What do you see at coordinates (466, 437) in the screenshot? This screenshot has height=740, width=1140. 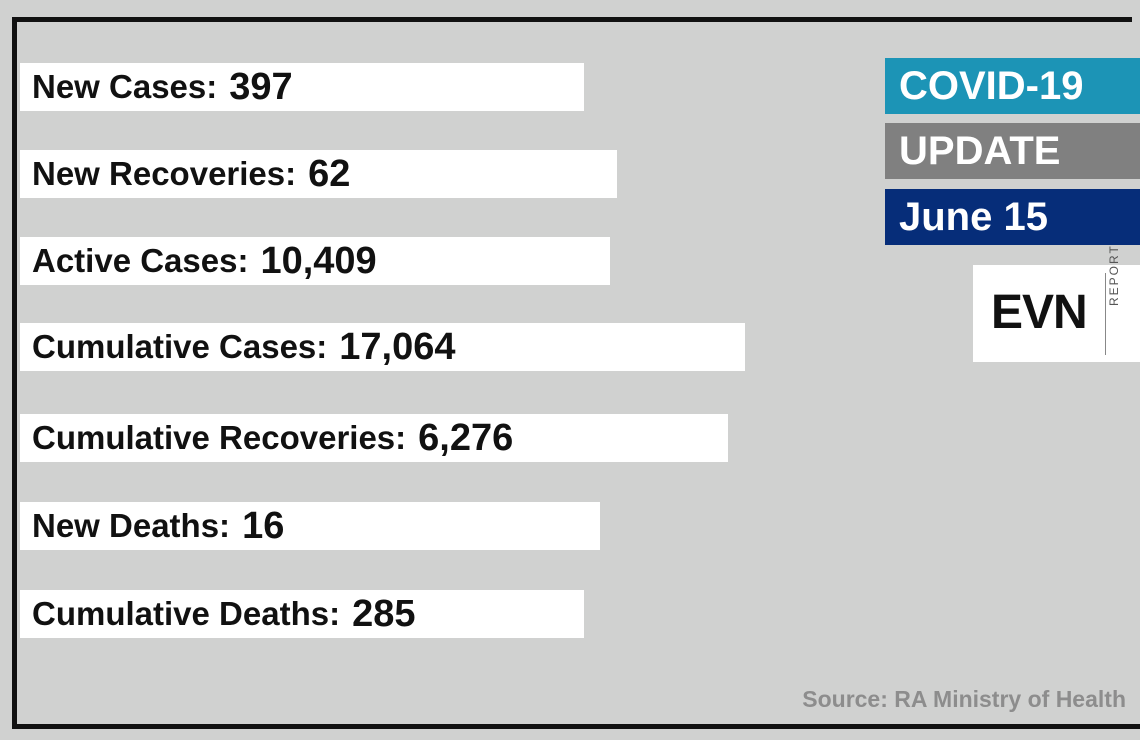 I see `stat-value: 6,276` at bounding box center [466, 437].